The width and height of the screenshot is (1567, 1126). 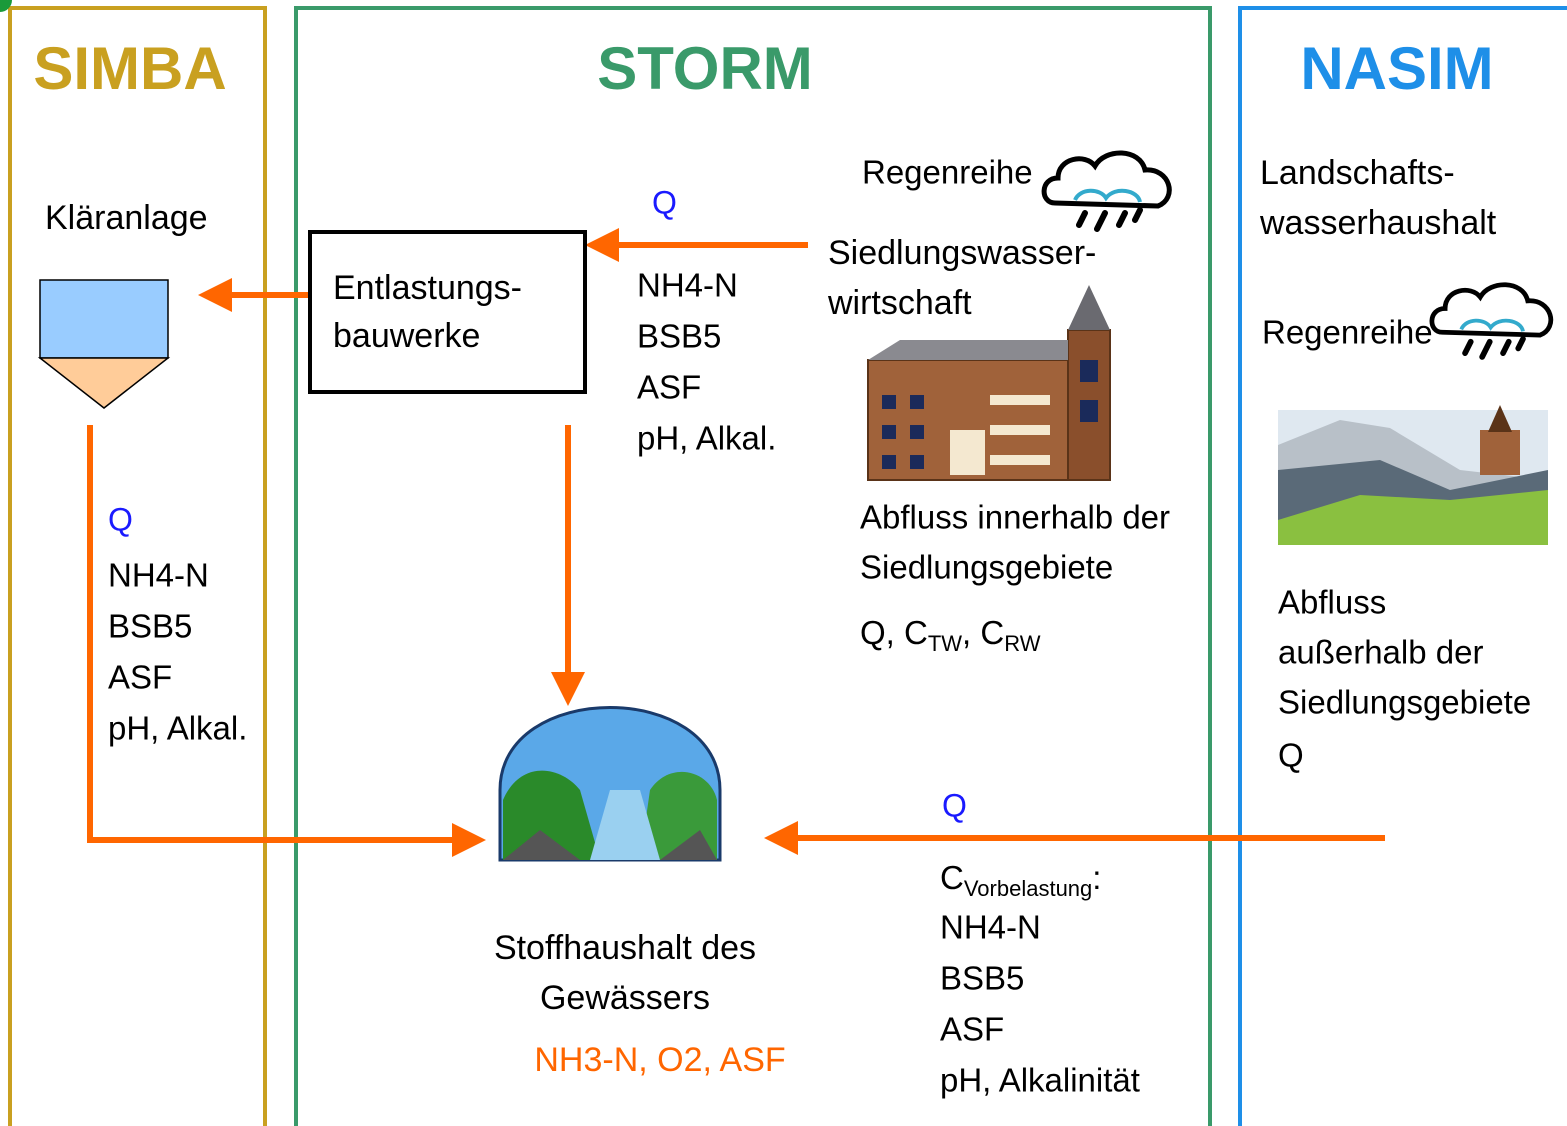 What do you see at coordinates (447, 312) in the screenshot?
I see `overflow-box` at bounding box center [447, 312].